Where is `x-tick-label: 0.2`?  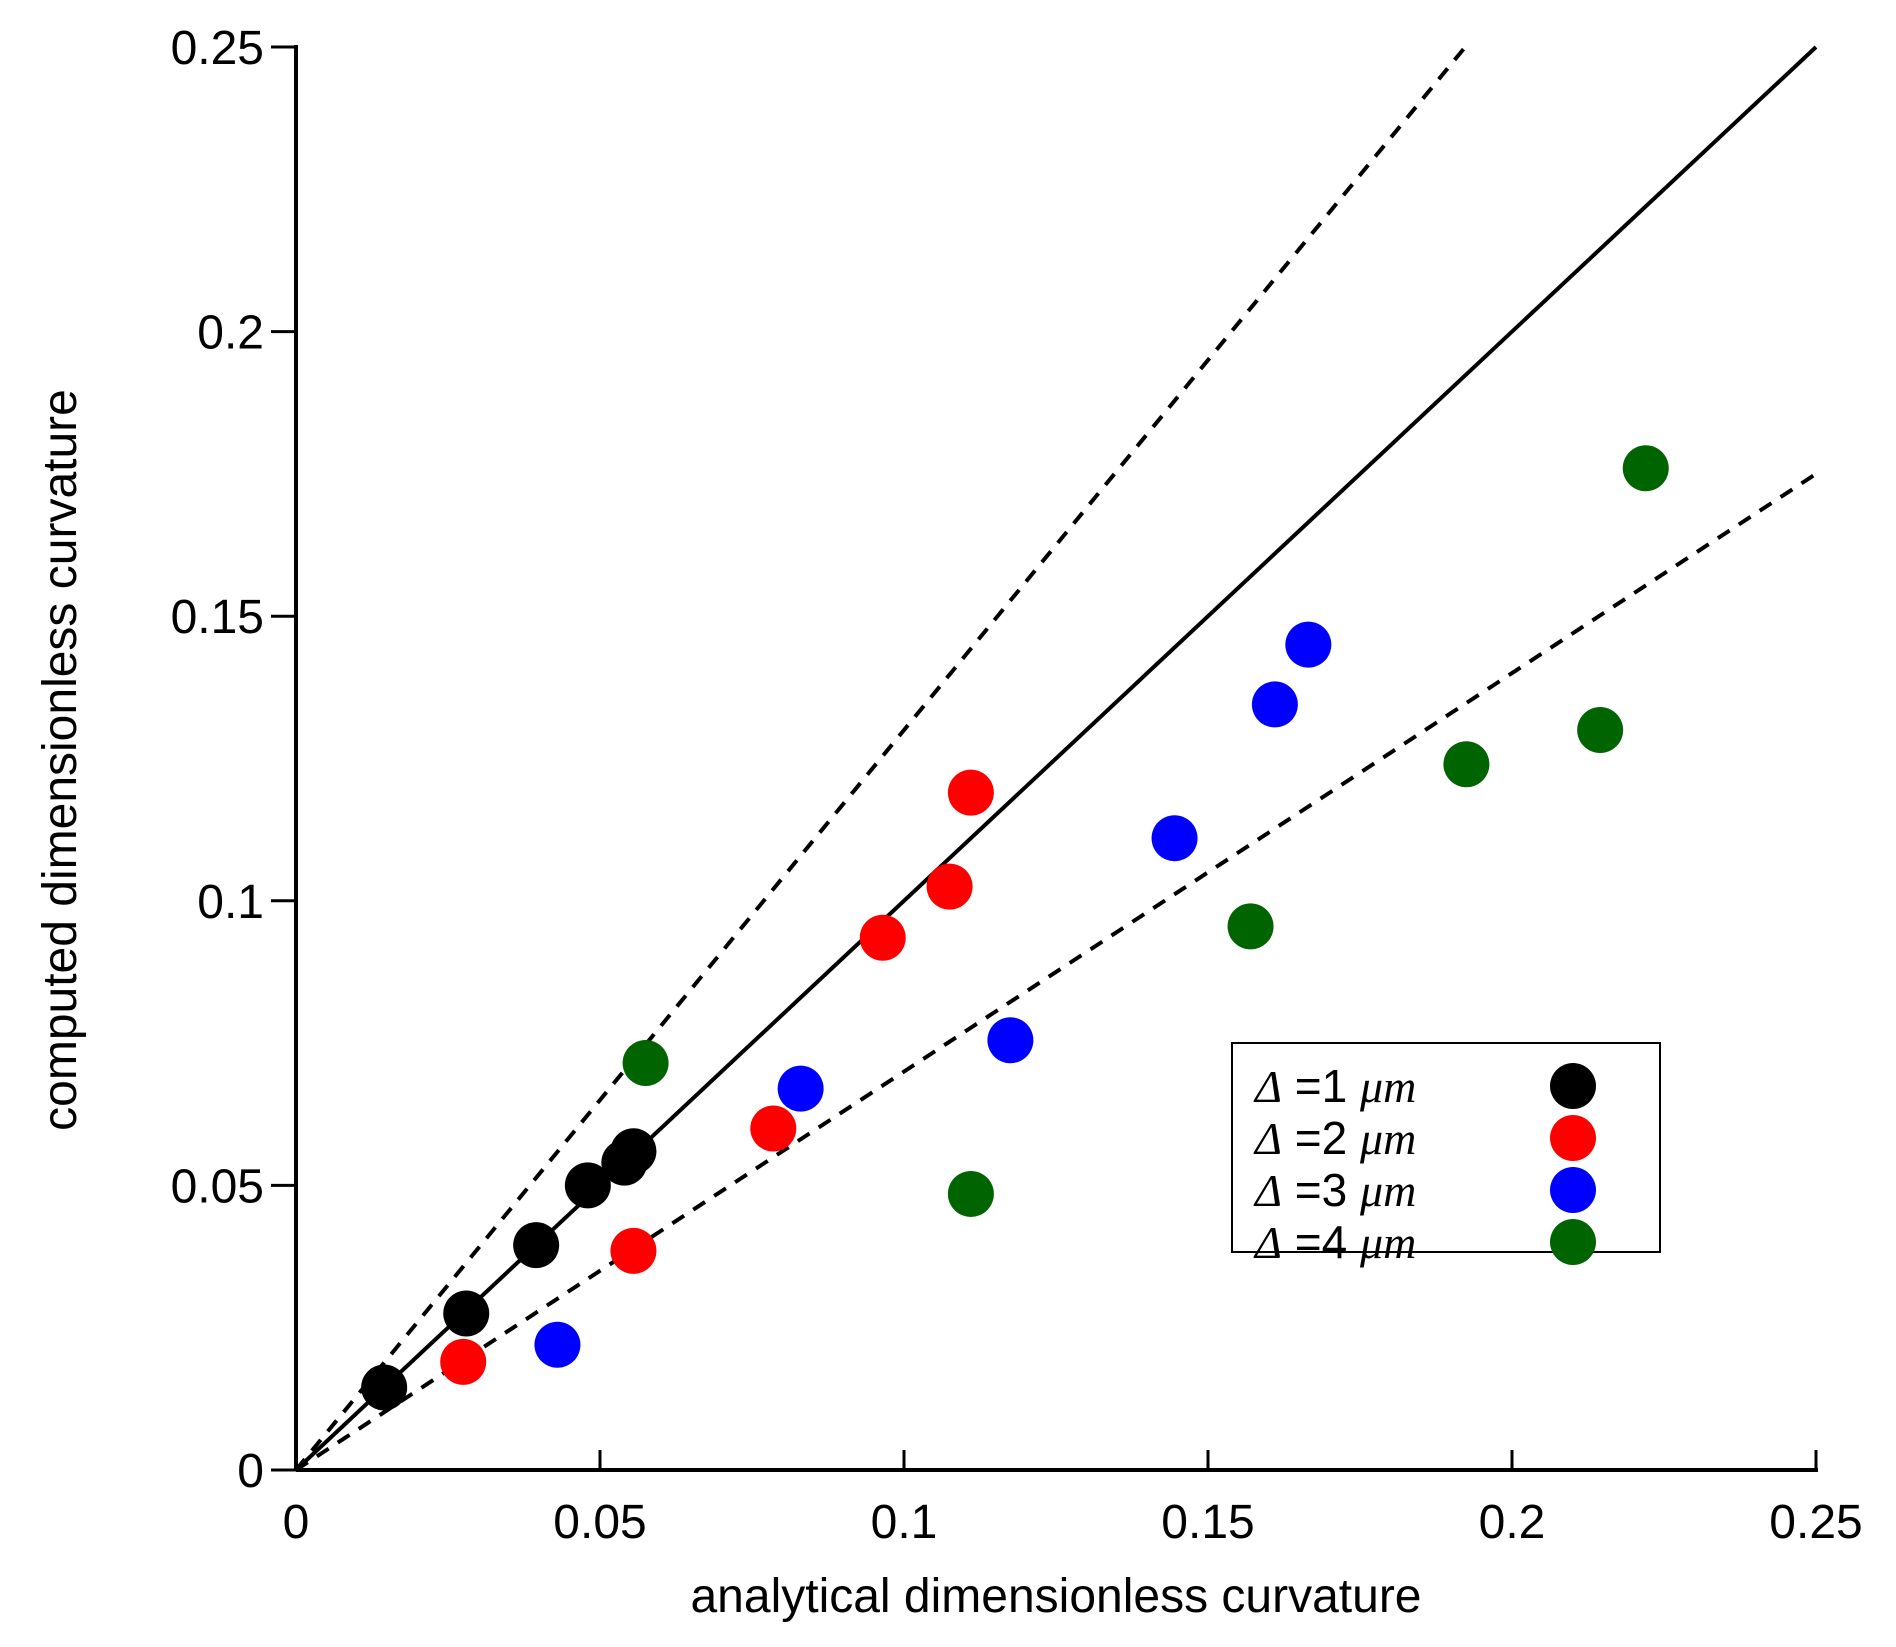 x-tick-label: 0.2 is located at coordinates (1512, 1522).